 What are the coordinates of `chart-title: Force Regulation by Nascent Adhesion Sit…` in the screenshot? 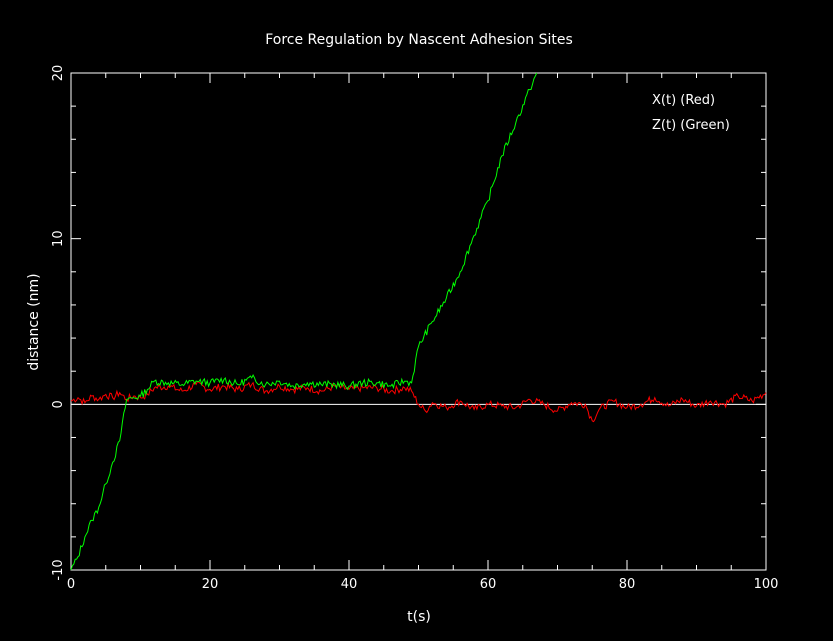 It's located at (419, 40).